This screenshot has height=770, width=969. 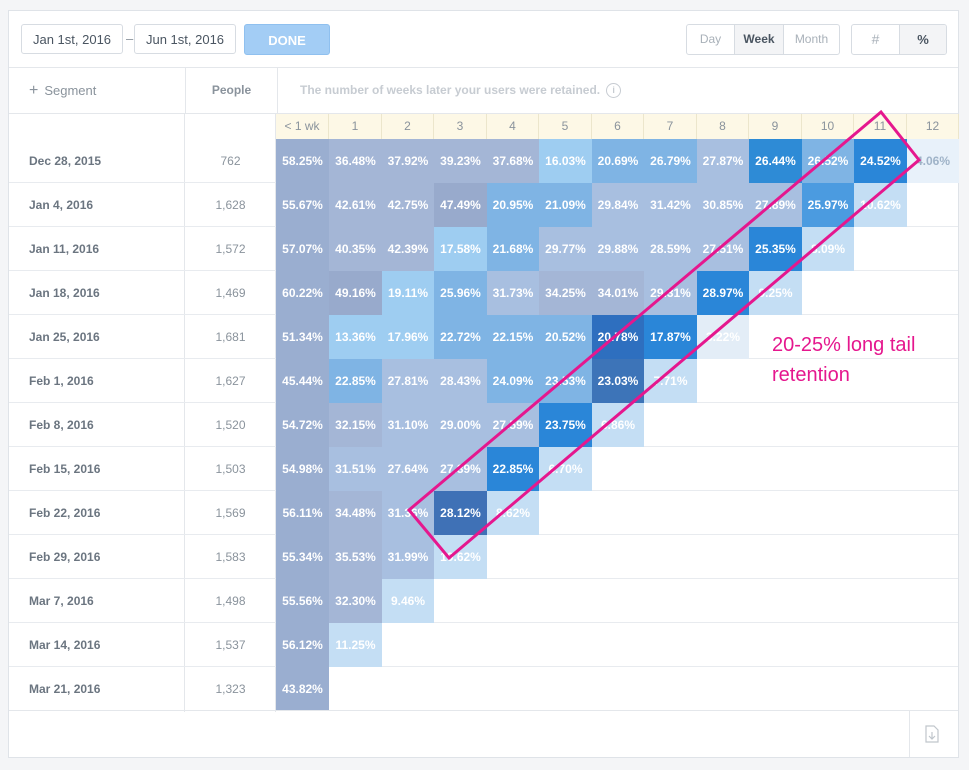 What do you see at coordinates (723, 161) in the screenshot?
I see `retention-cell: 27.87%` at bounding box center [723, 161].